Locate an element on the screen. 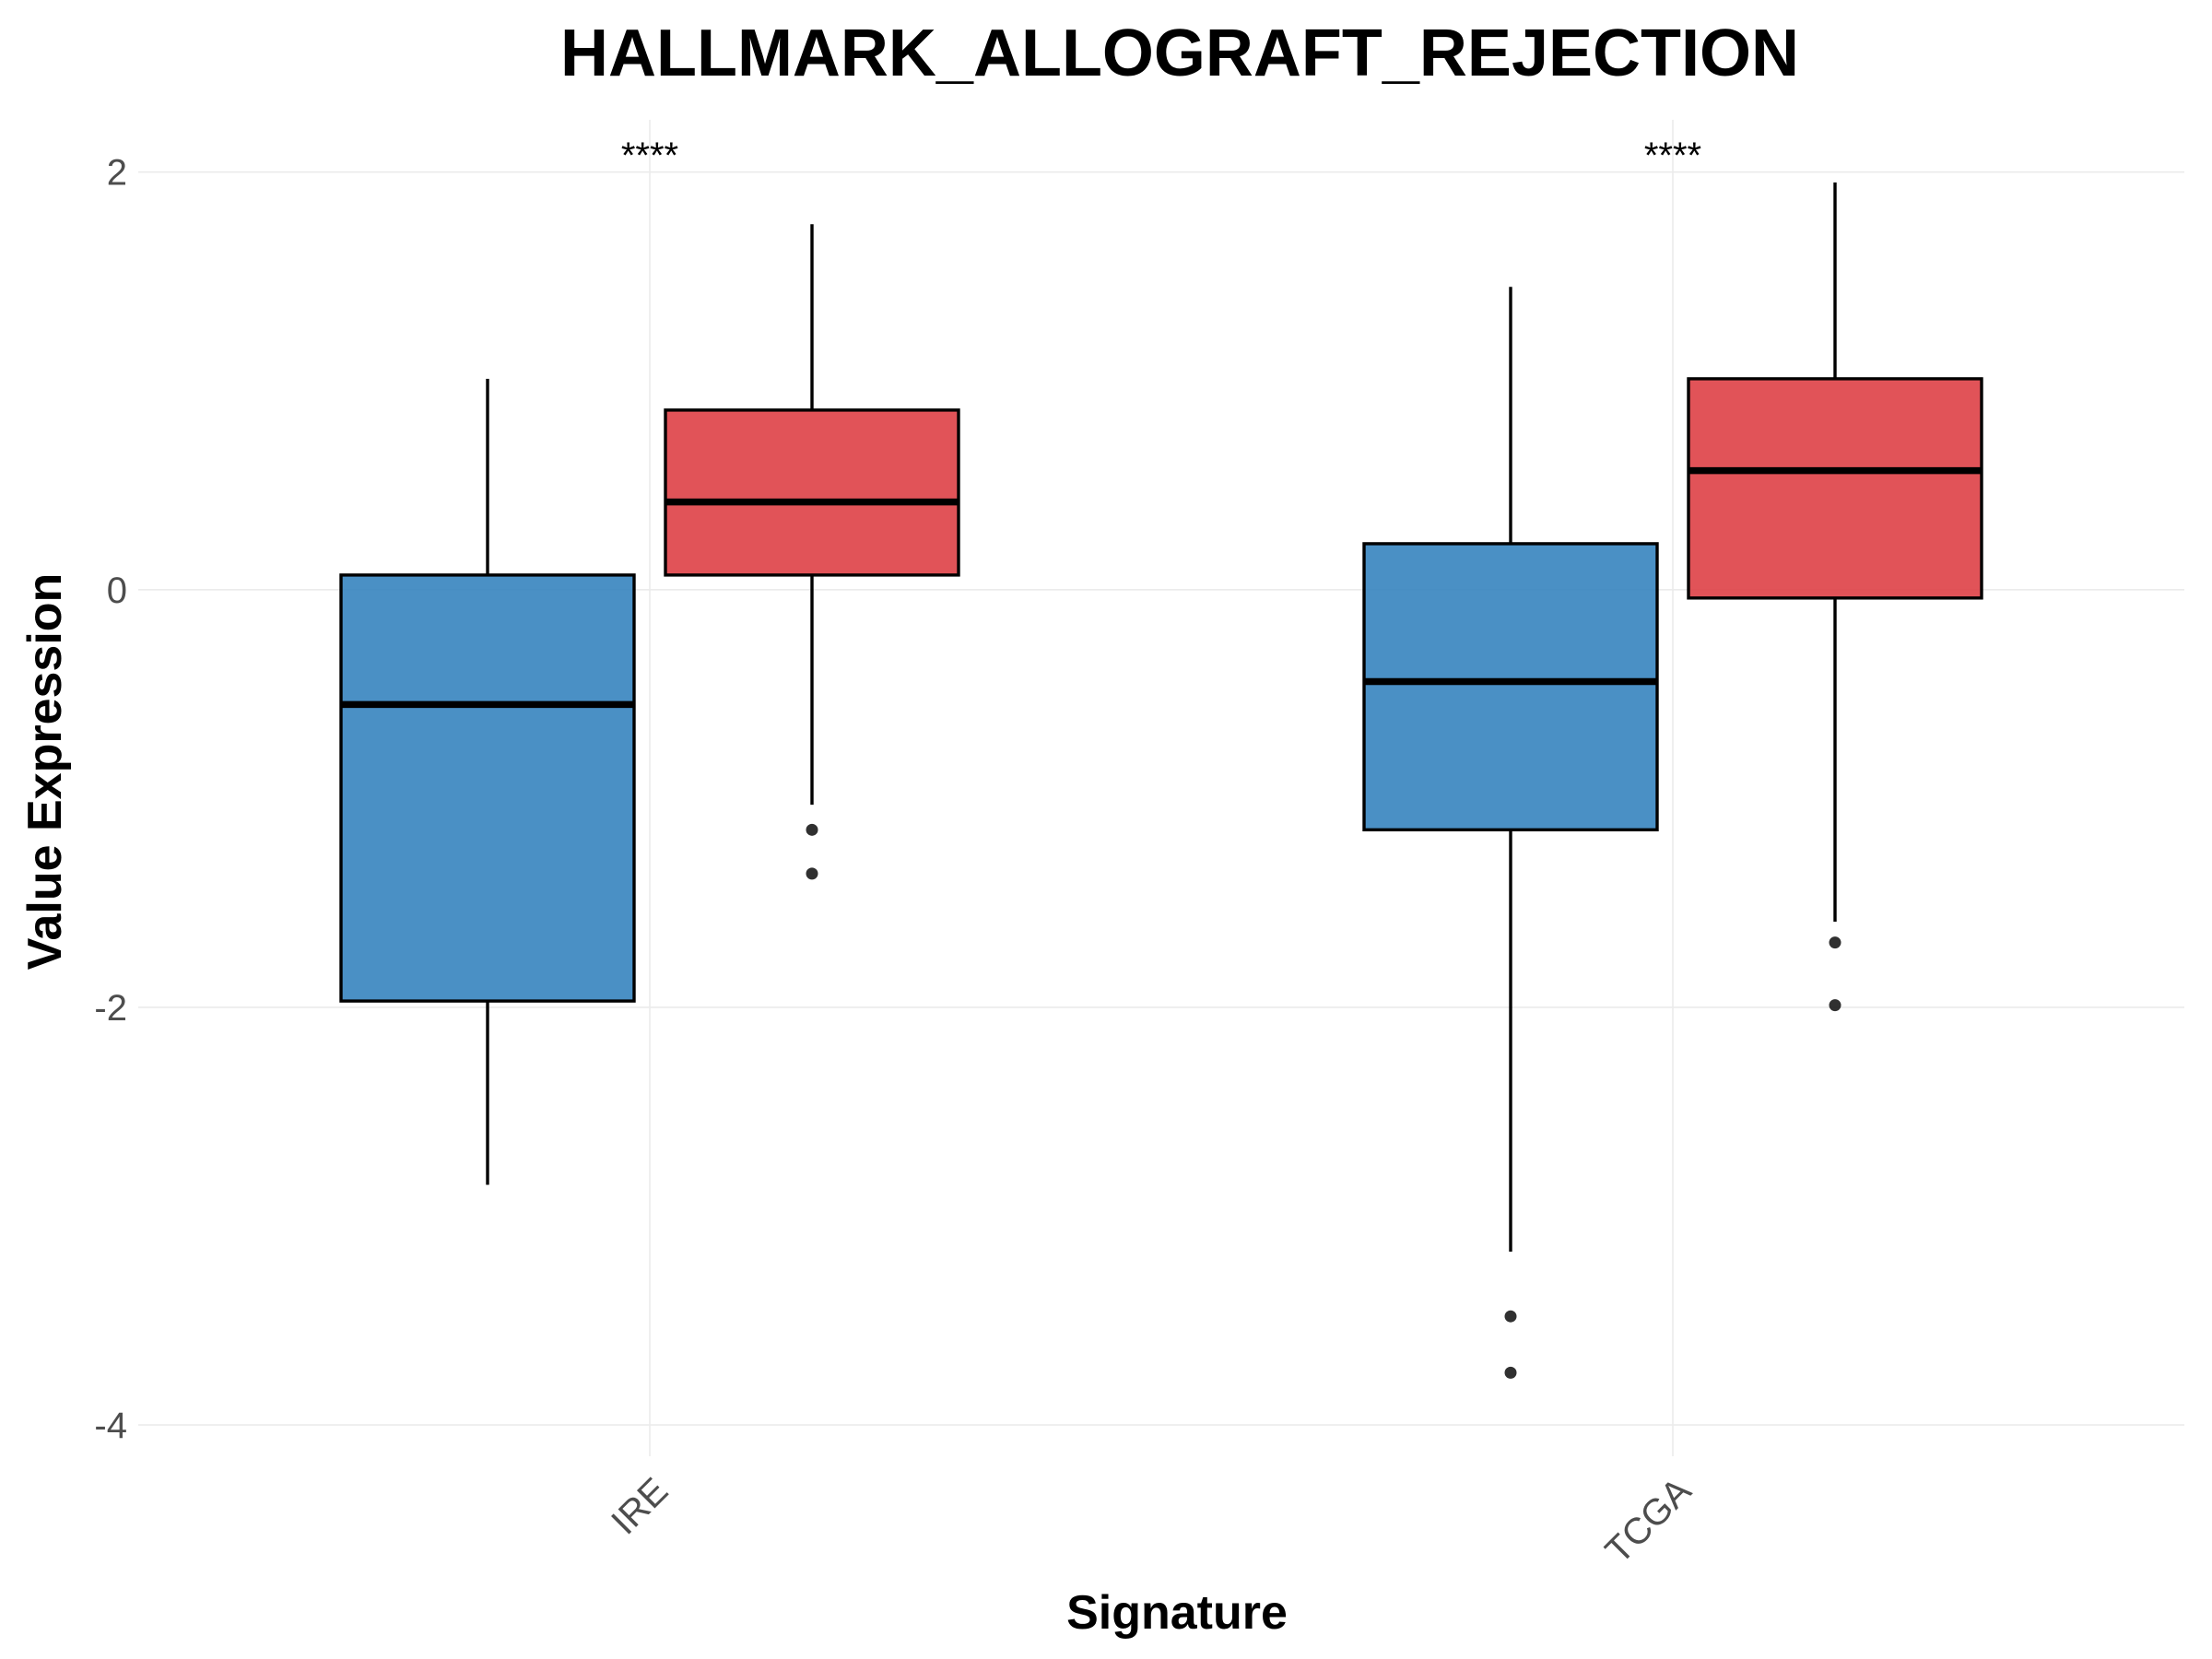  x-axis-ticks: IRE TCGA is located at coordinates (1151, 1520).